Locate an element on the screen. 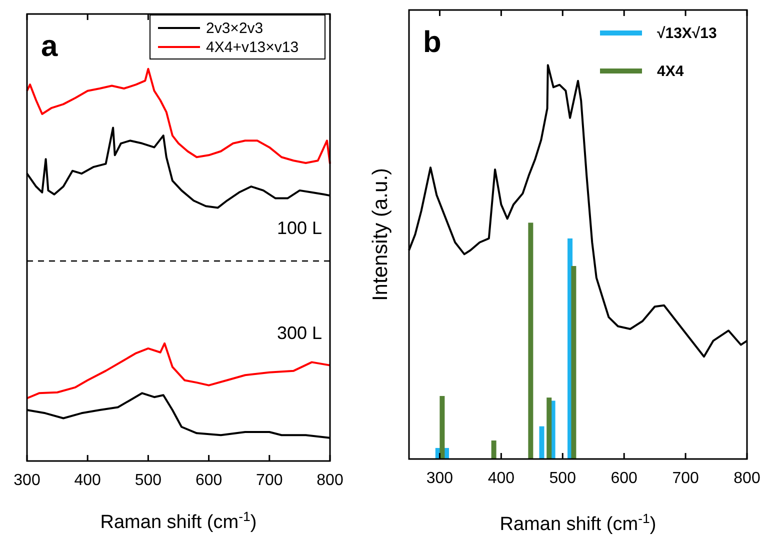 The image size is (765, 543). annotation: 100 L is located at coordinates (299, 228).